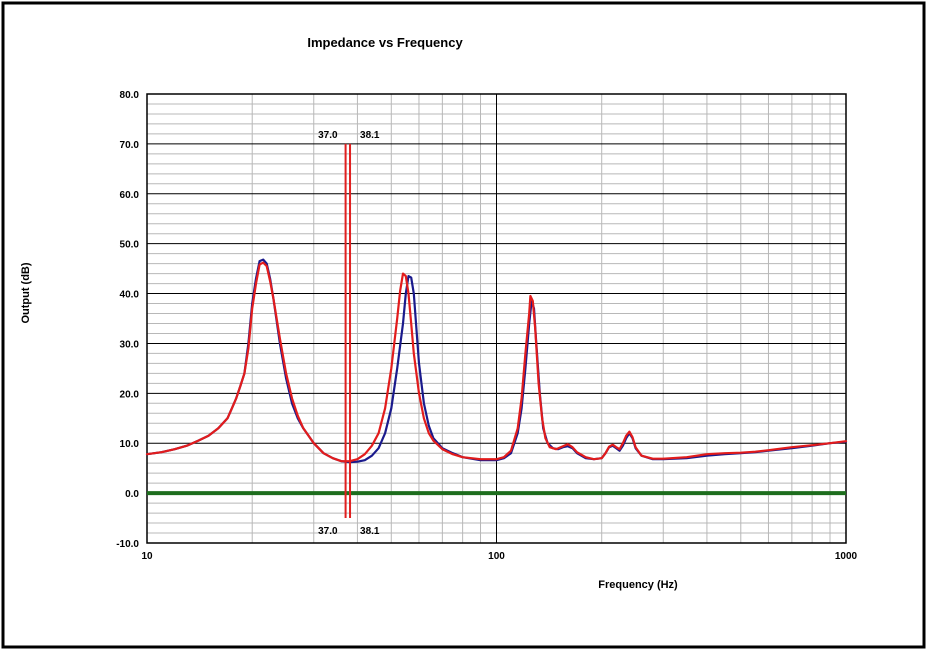 The width and height of the screenshot is (928, 656). Describe the element at coordinates (130, 344) in the screenshot. I see `y-tick-label: 30.0` at that location.